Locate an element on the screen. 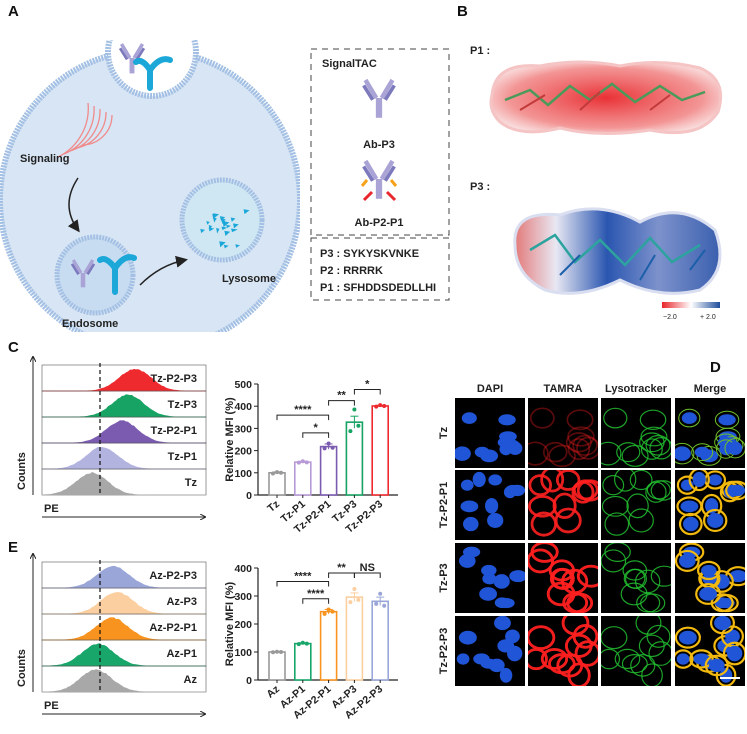 The height and width of the screenshot is (734, 747). sequence-p1: P1 : SFHDDSDEDLLHI is located at coordinates (378, 288).